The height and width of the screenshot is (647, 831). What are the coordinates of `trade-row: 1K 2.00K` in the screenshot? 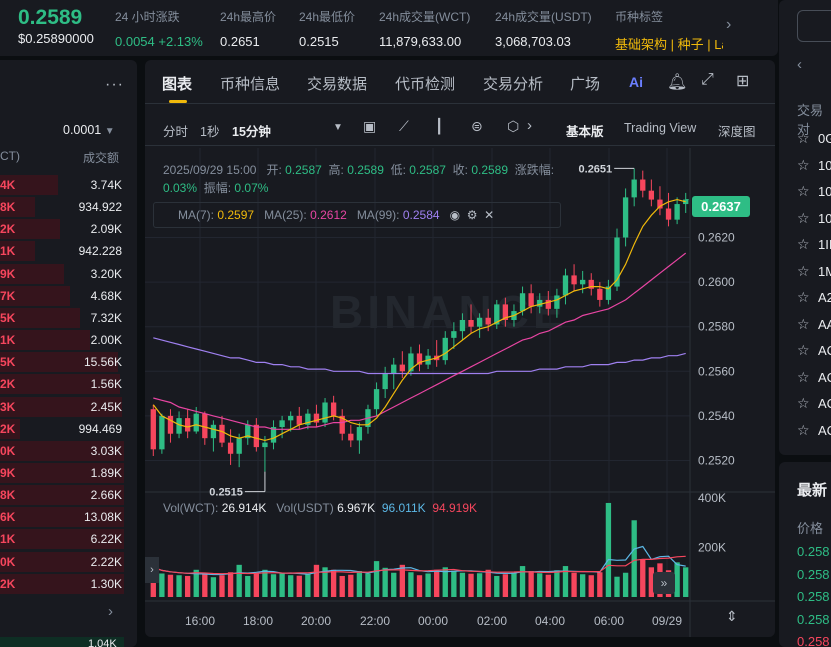 It's located at (68, 340).